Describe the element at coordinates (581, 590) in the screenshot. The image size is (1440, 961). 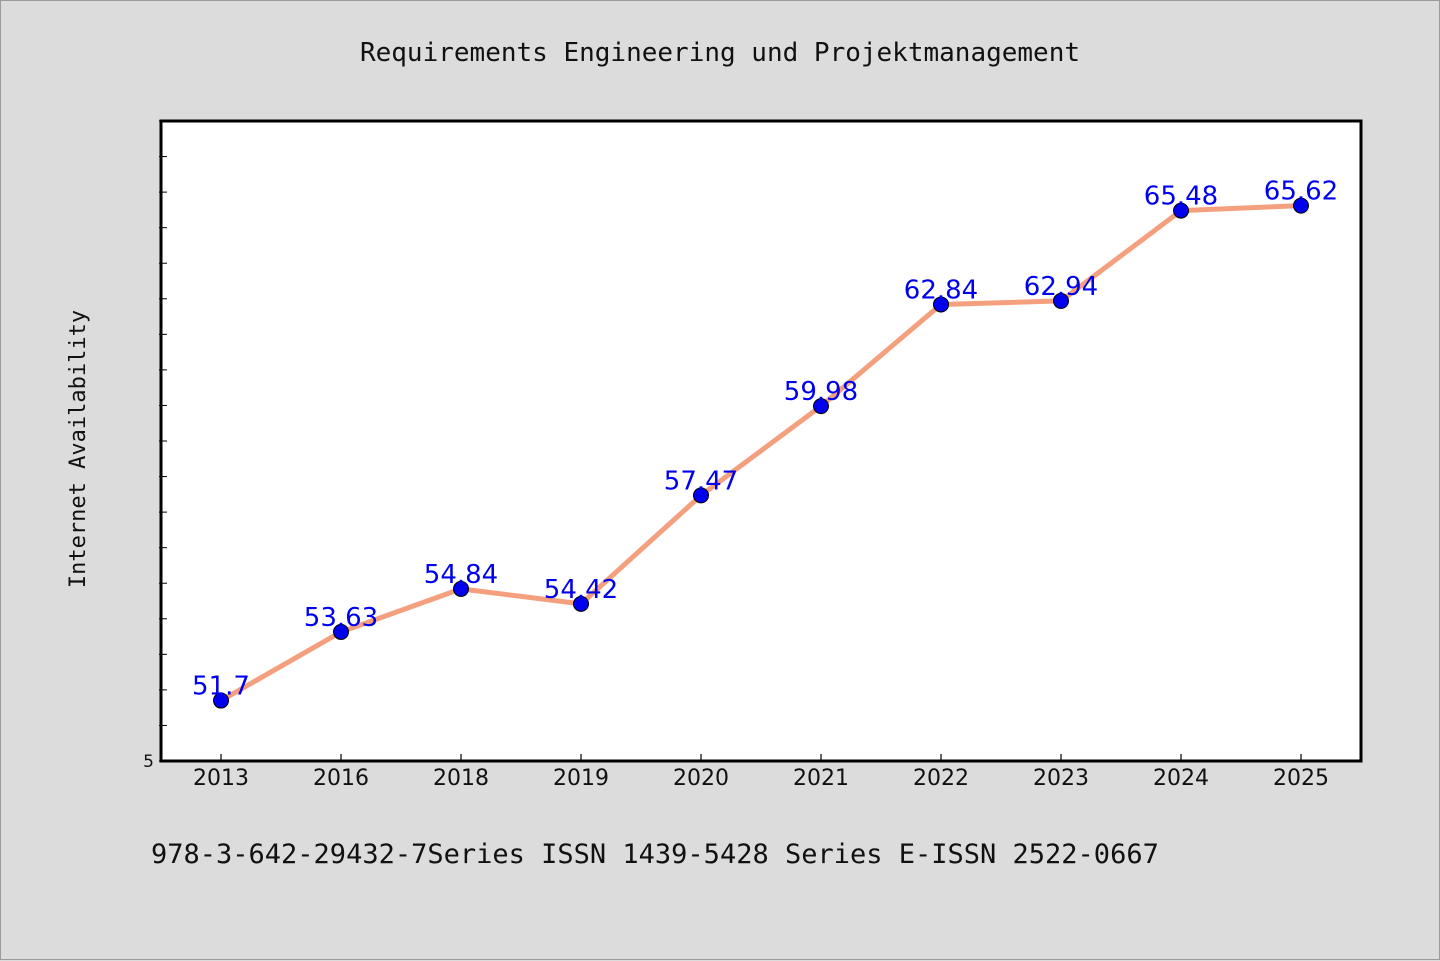
I see `data-label: 54.42` at that location.